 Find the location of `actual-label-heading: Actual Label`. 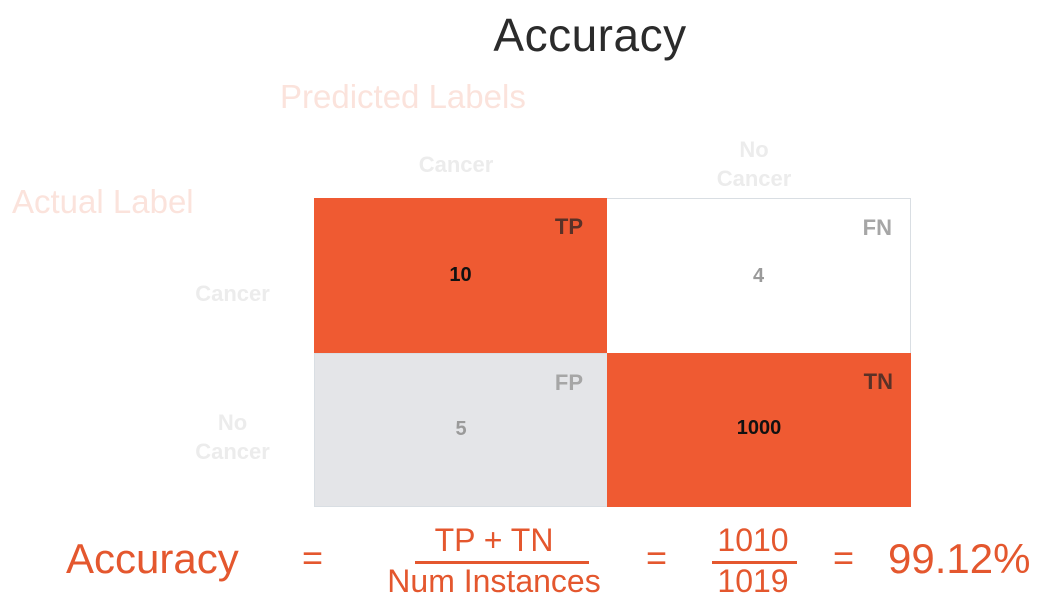

actual-label-heading: Actual Label is located at coordinates (103, 201).